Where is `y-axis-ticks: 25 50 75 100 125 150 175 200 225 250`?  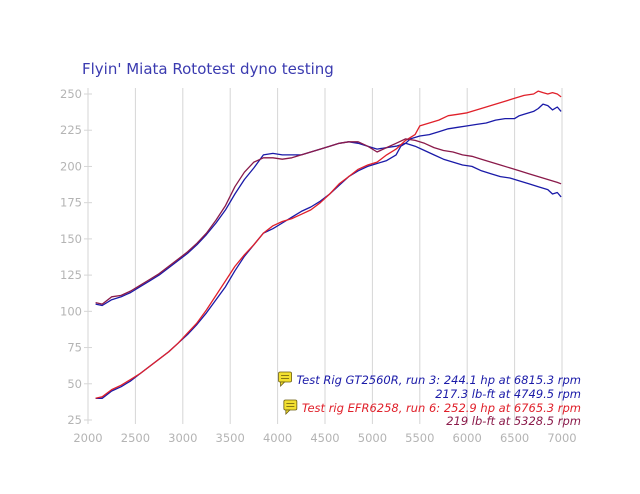
y-axis-ticks: 25 50 75 100 125 150 175 200 225 250 is located at coordinates (71, 257).